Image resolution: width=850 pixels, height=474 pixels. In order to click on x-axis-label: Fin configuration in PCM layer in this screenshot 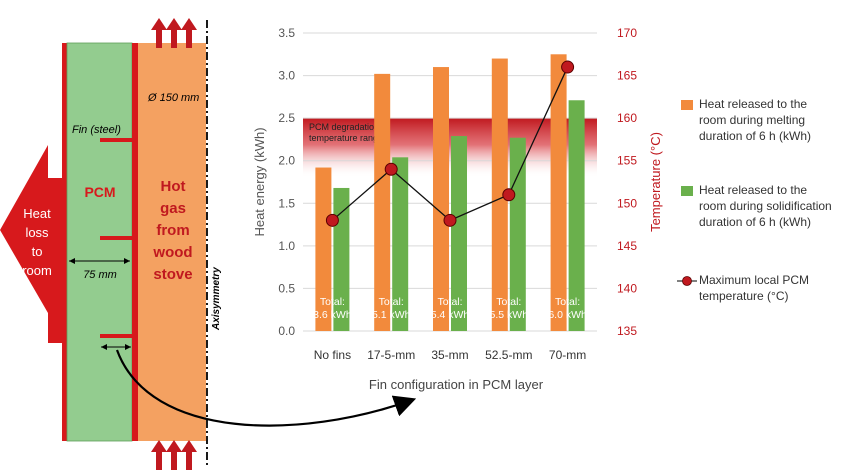, I will do `click(456, 384)`.